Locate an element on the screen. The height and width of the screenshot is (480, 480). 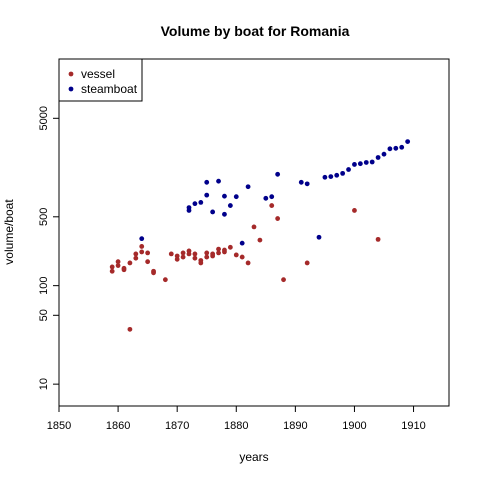
chart-title: Volume by boat for Romania is located at coordinates (255, 31).